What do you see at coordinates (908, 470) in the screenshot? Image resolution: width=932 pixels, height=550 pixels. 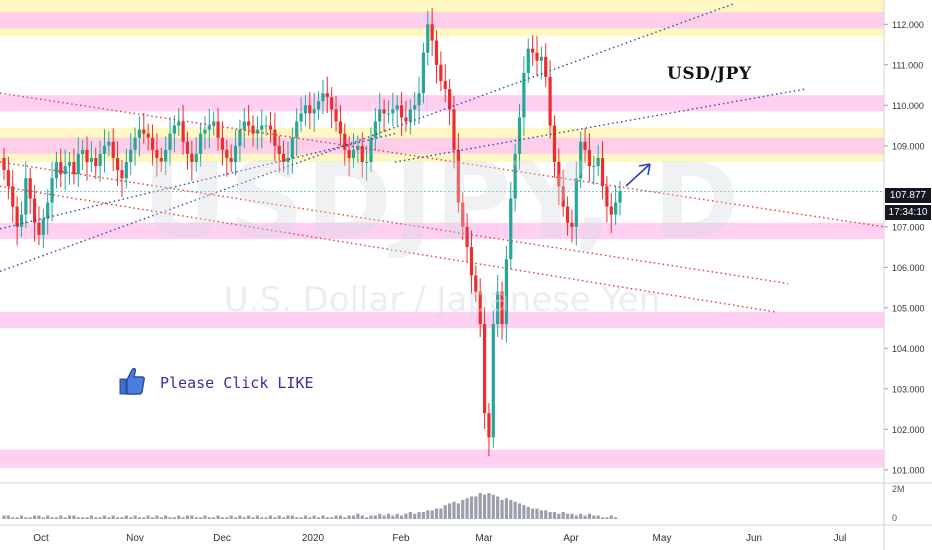 I see `price-tick-label-10: 101.000` at bounding box center [908, 470].